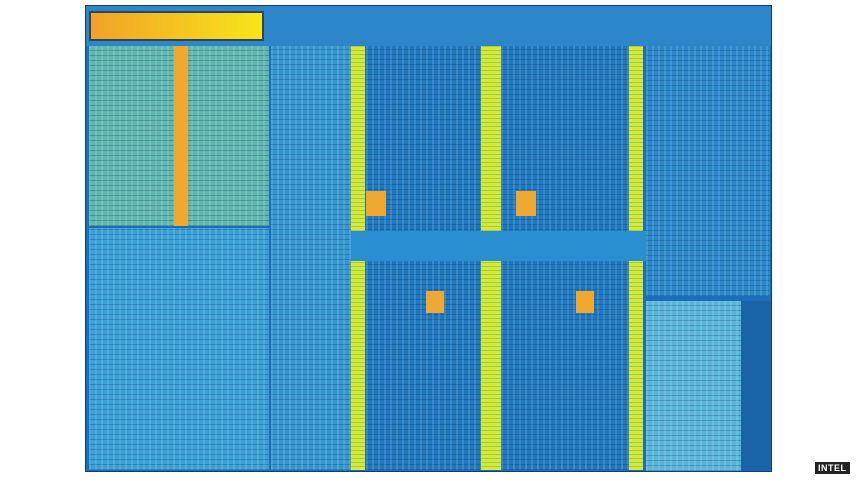 The height and width of the screenshot is (482, 857). I want to click on right-edge, so click(756, 386).